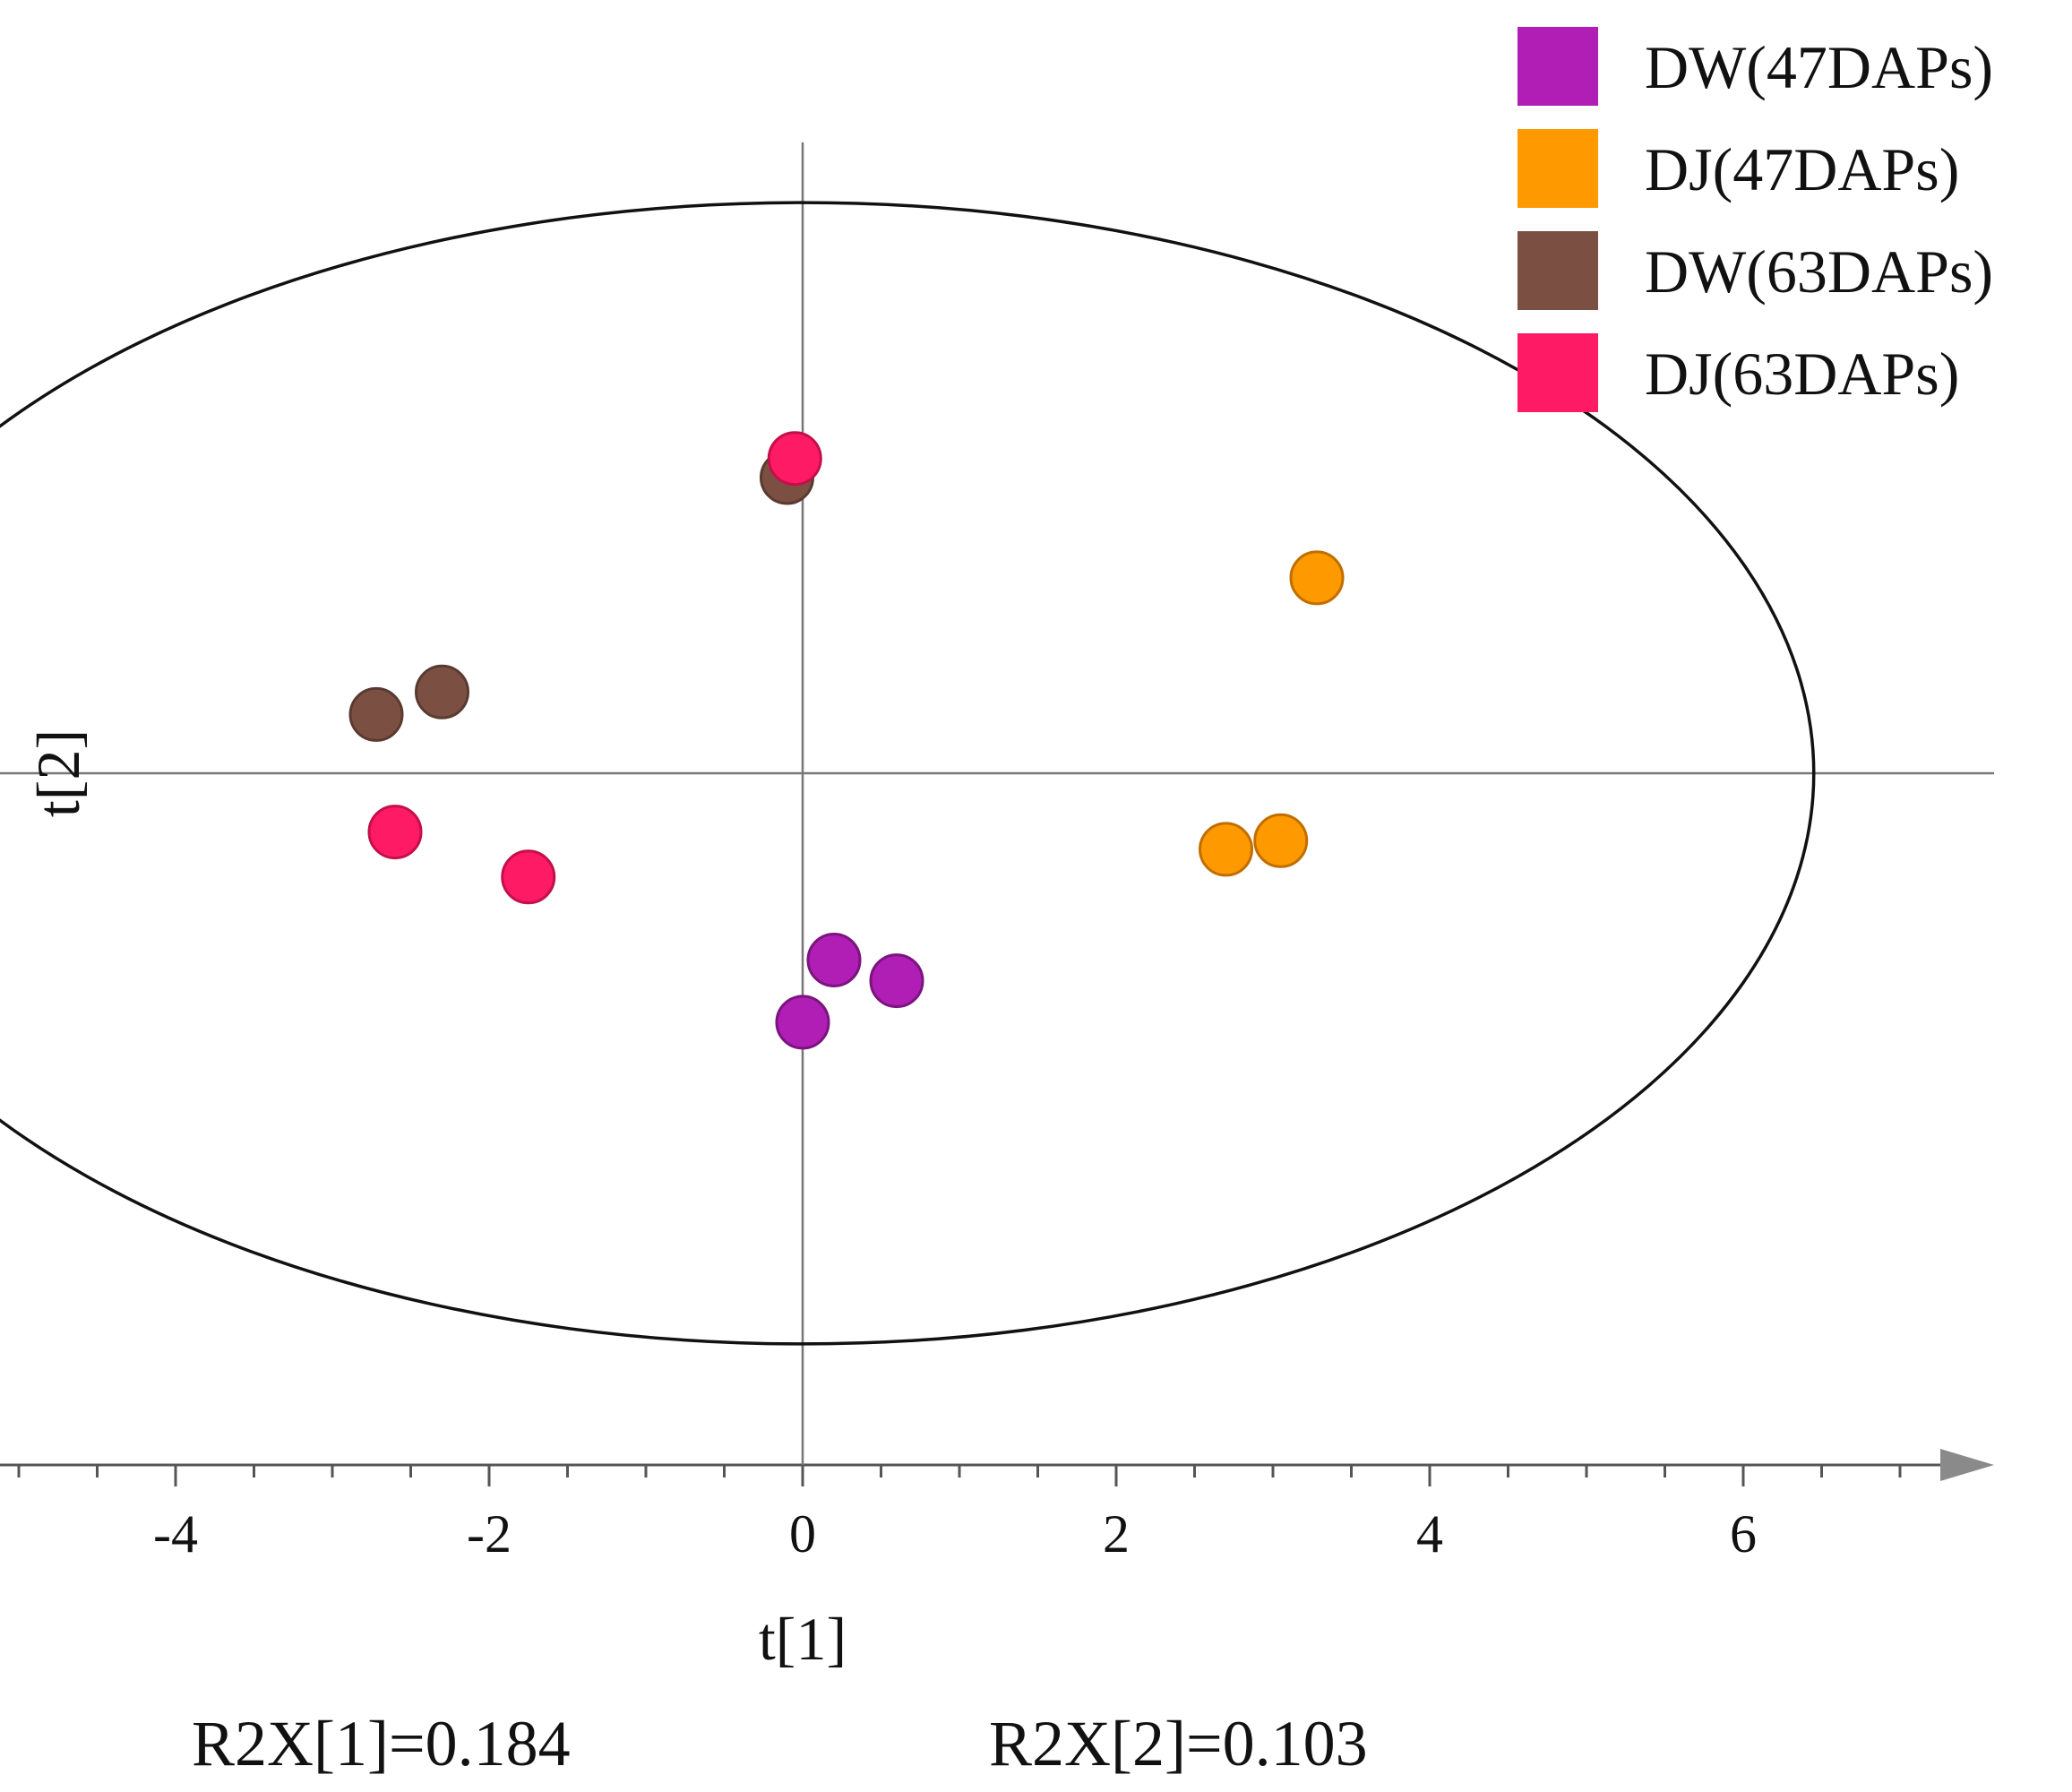  Describe the element at coordinates (382, 1743) in the screenshot. I see `r2x-1-annotation: R2X[1]=0.184` at that location.